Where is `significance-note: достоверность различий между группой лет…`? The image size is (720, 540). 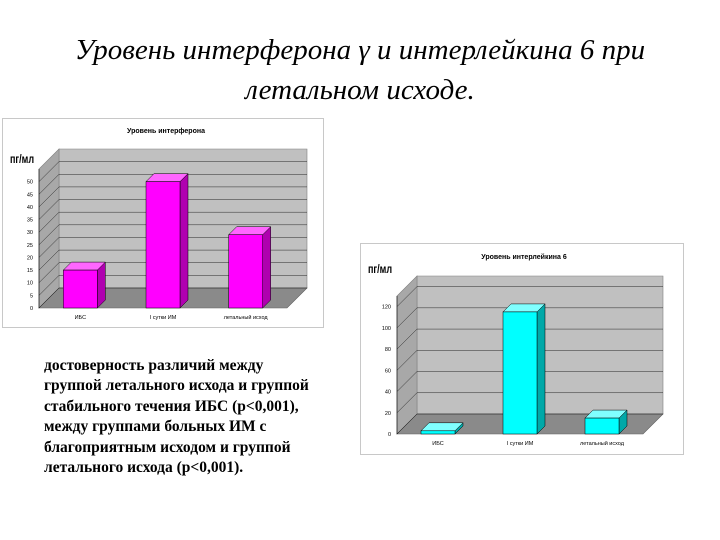
significance-note: достоверность различий между группой лет… is located at coordinates (176, 417).